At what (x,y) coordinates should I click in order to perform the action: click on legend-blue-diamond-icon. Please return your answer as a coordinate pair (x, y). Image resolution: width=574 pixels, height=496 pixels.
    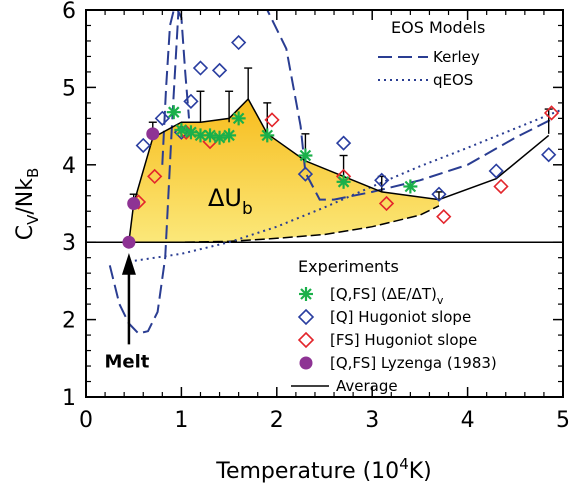
    Looking at the image, I should click on (306, 317).